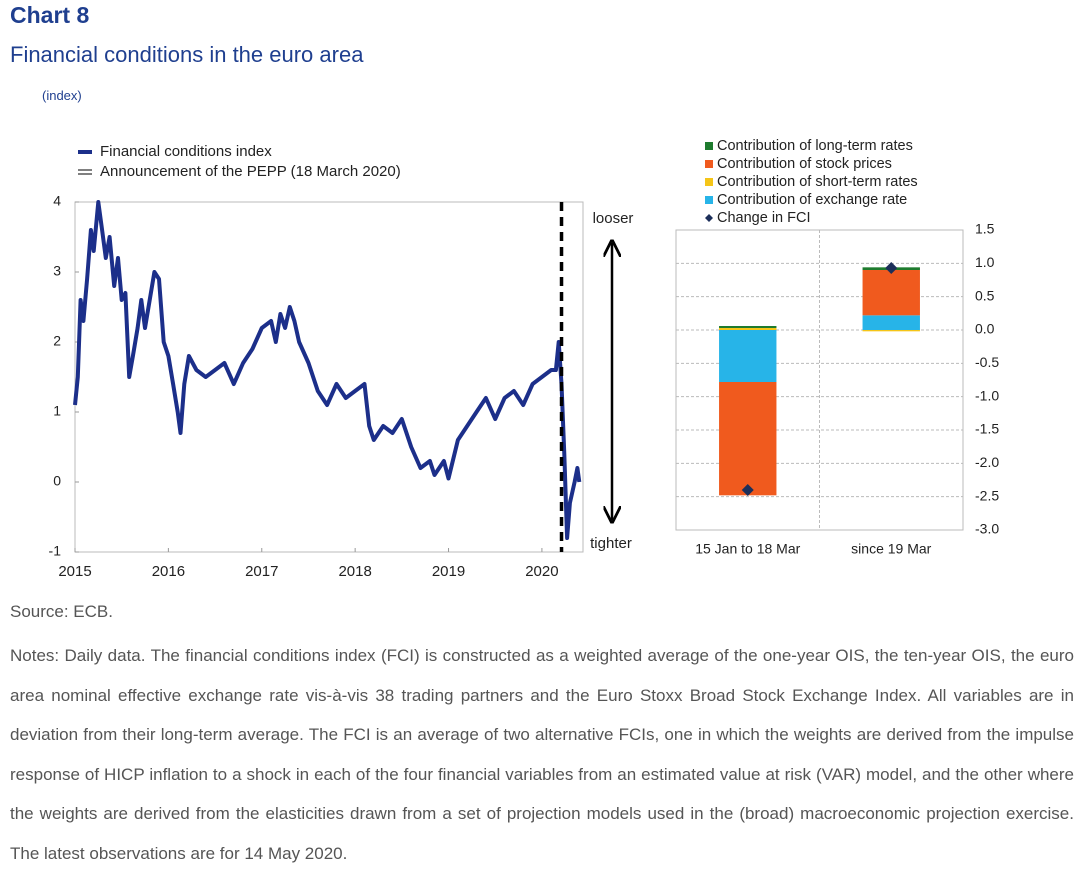 The image size is (1080, 874). I want to click on y-tick-label: -3.0, so click(987, 529).